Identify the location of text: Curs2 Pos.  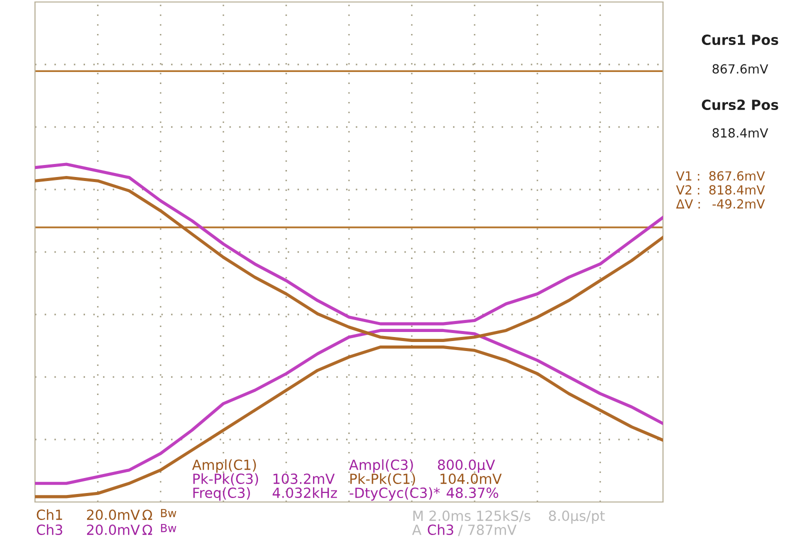
(740, 105).